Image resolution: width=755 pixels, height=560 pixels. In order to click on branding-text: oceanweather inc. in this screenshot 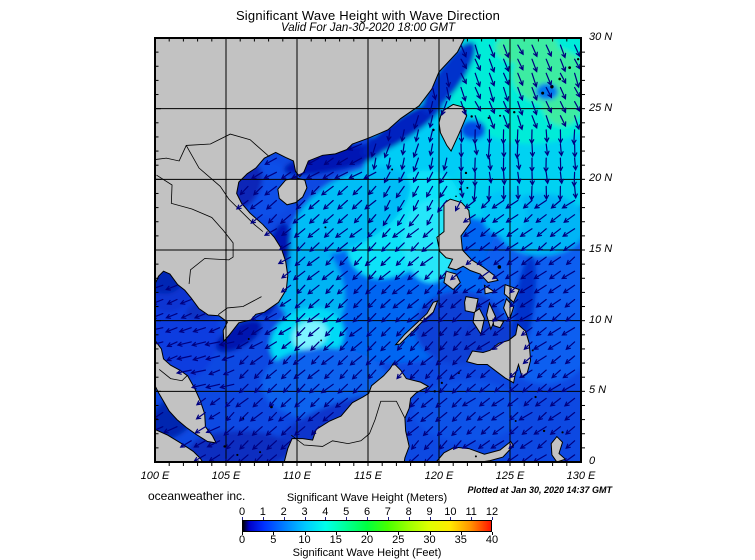, I will do `click(197, 496)`.